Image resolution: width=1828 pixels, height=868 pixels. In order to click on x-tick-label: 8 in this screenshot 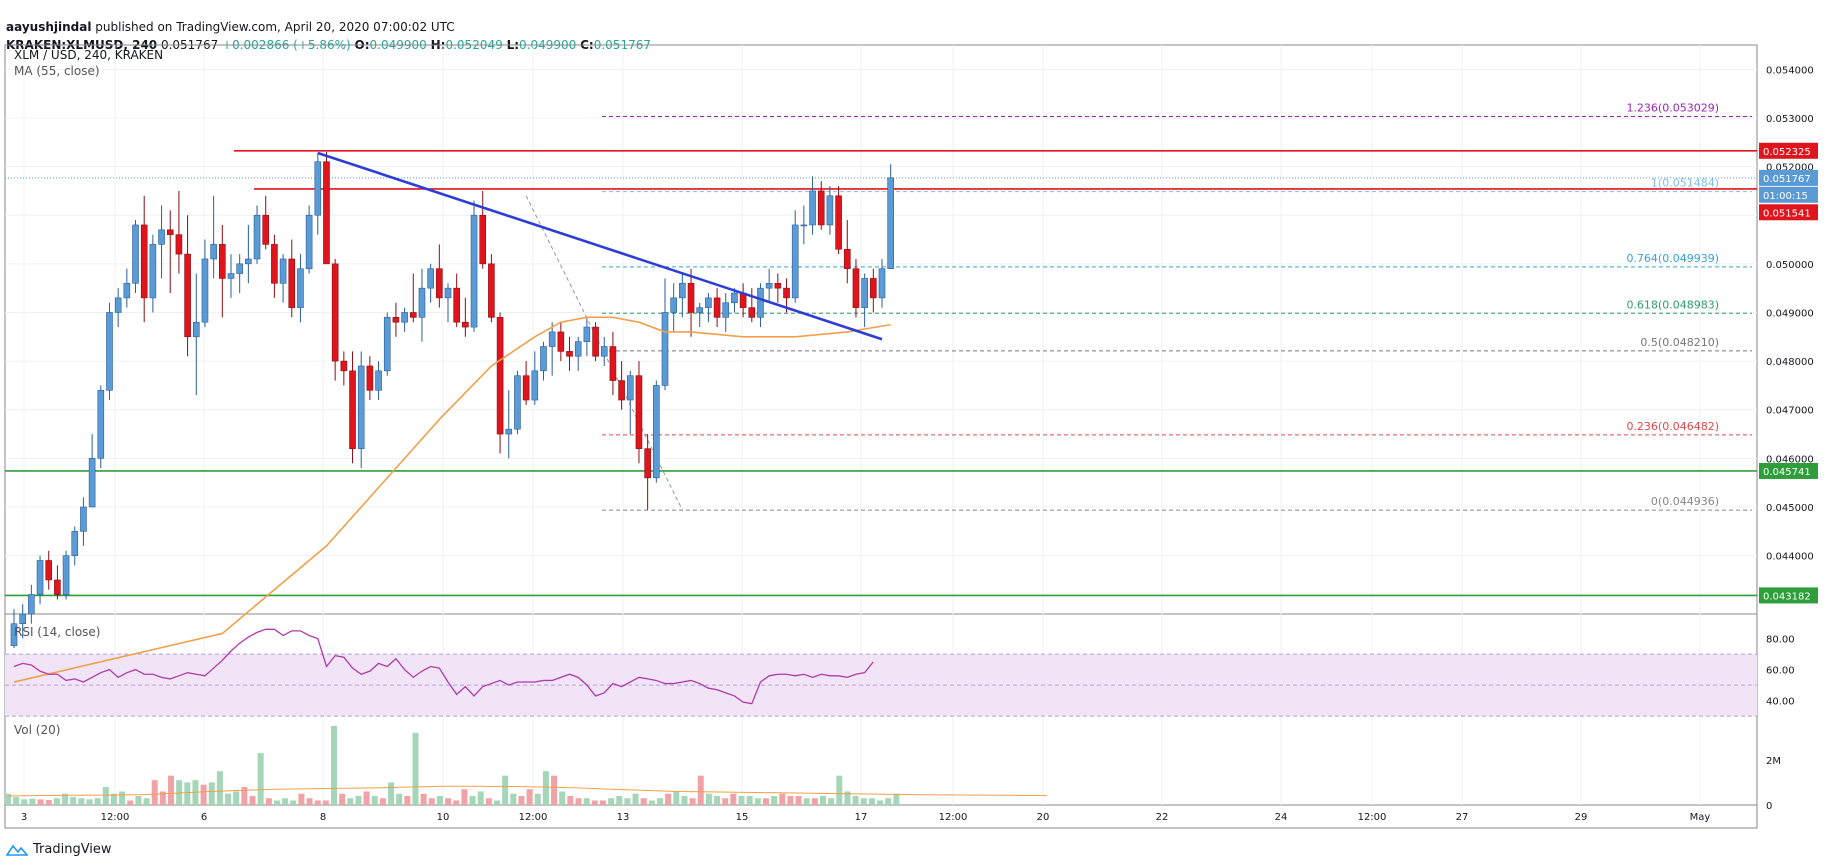, I will do `click(323, 817)`.